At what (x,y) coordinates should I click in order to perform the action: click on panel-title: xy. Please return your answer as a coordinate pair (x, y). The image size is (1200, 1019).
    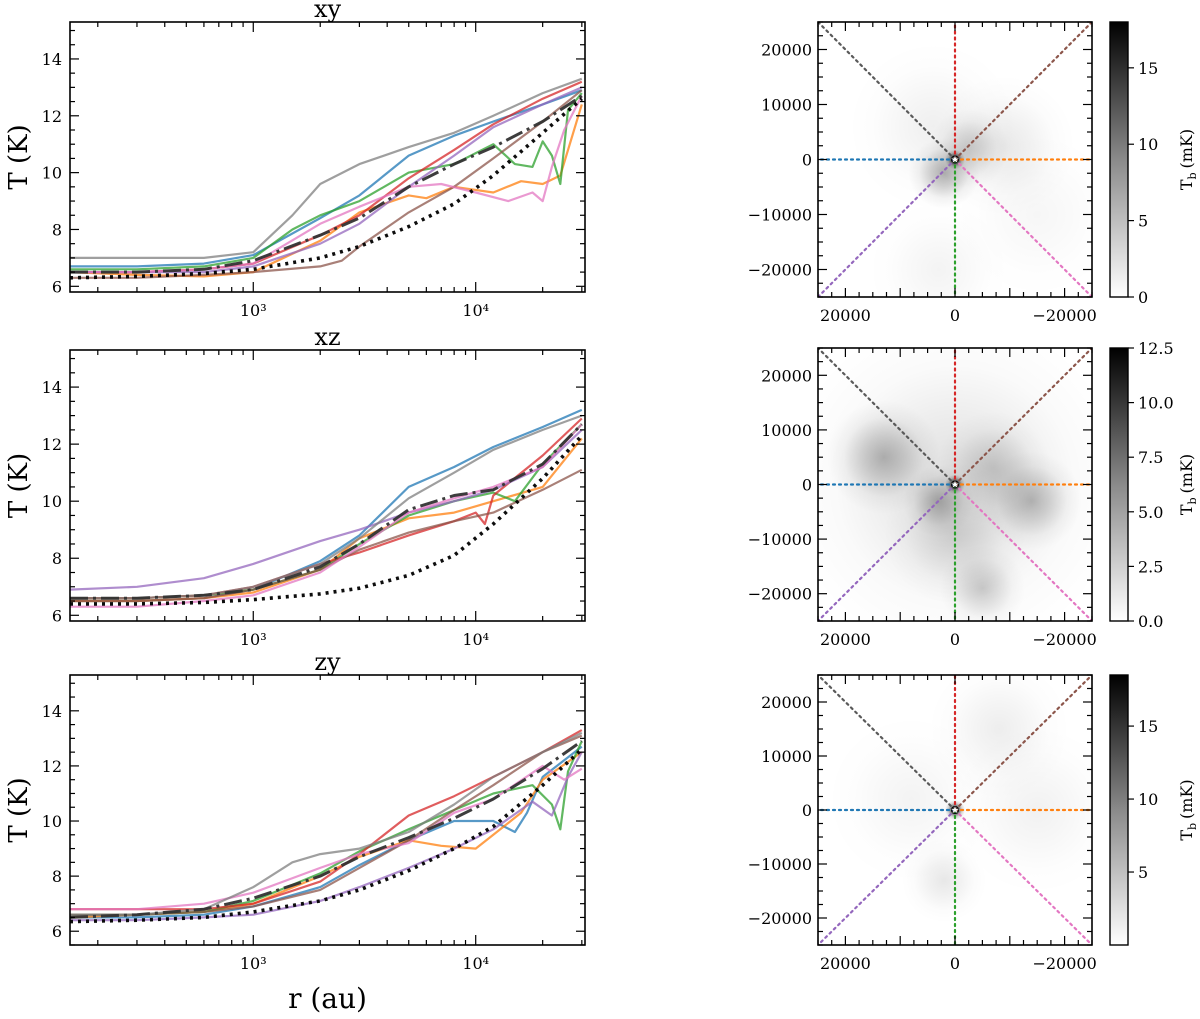
    Looking at the image, I should click on (328, 11).